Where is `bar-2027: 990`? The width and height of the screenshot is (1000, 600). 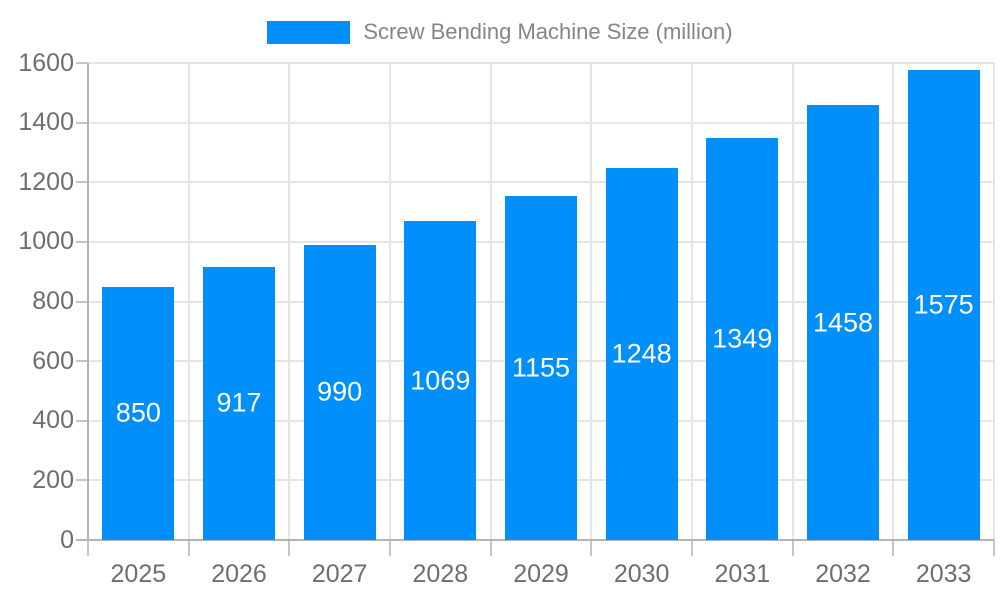
bar-2027: 990 is located at coordinates (339, 392).